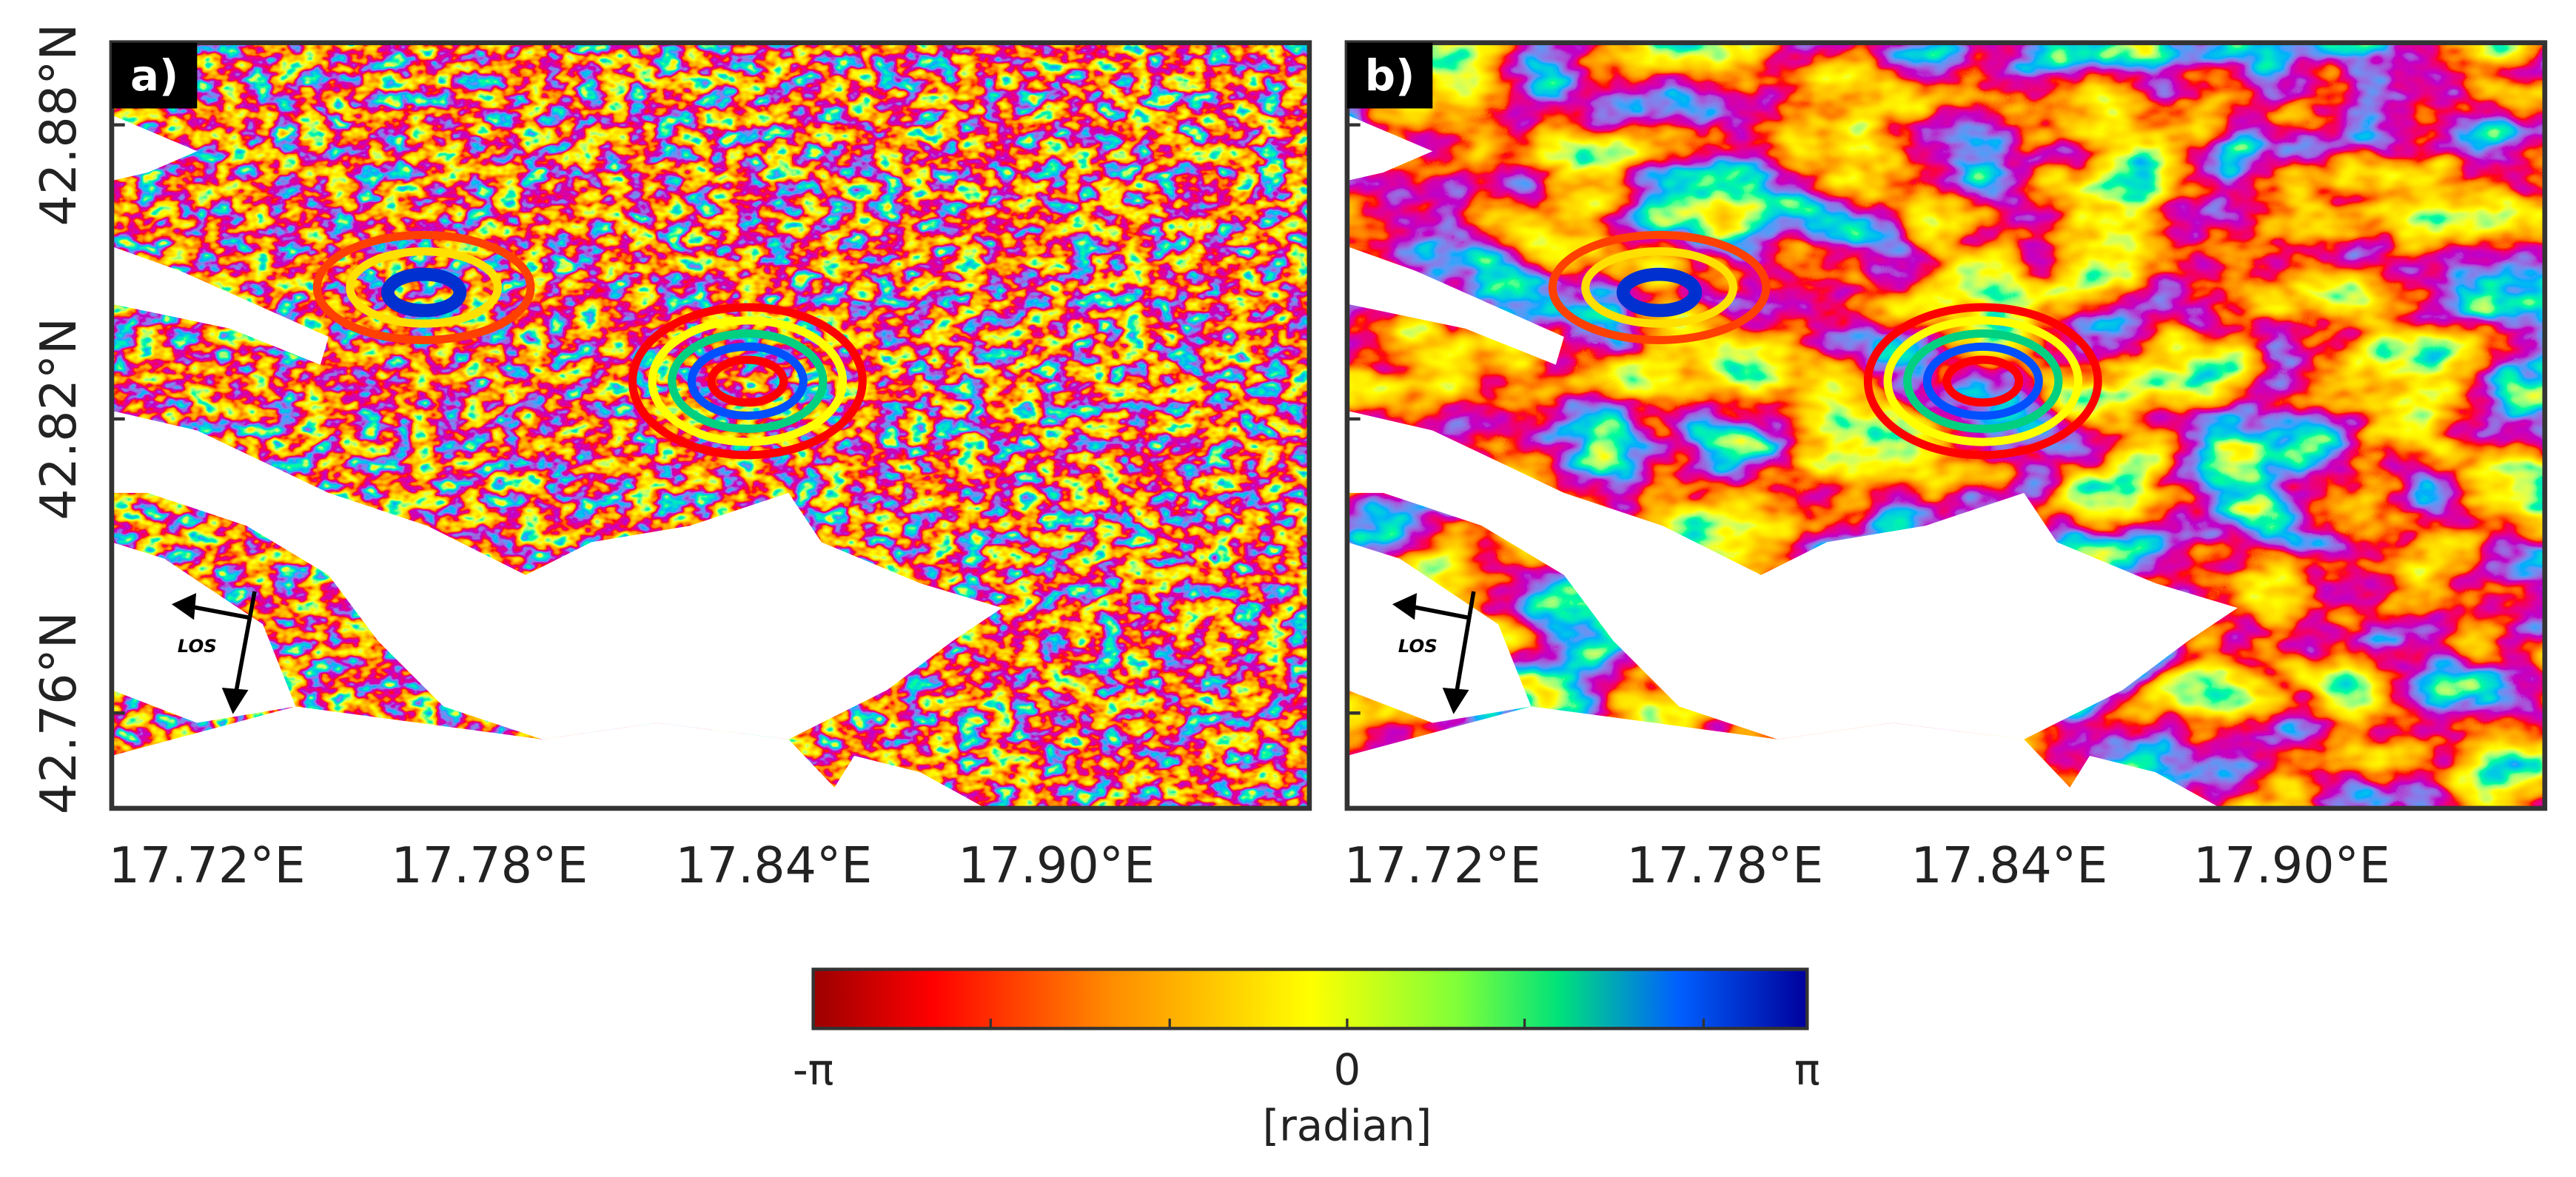  What do you see at coordinates (813, 1069) in the screenshot?
I see `colorbar-label: -π` at bounding box center [813, 1069].